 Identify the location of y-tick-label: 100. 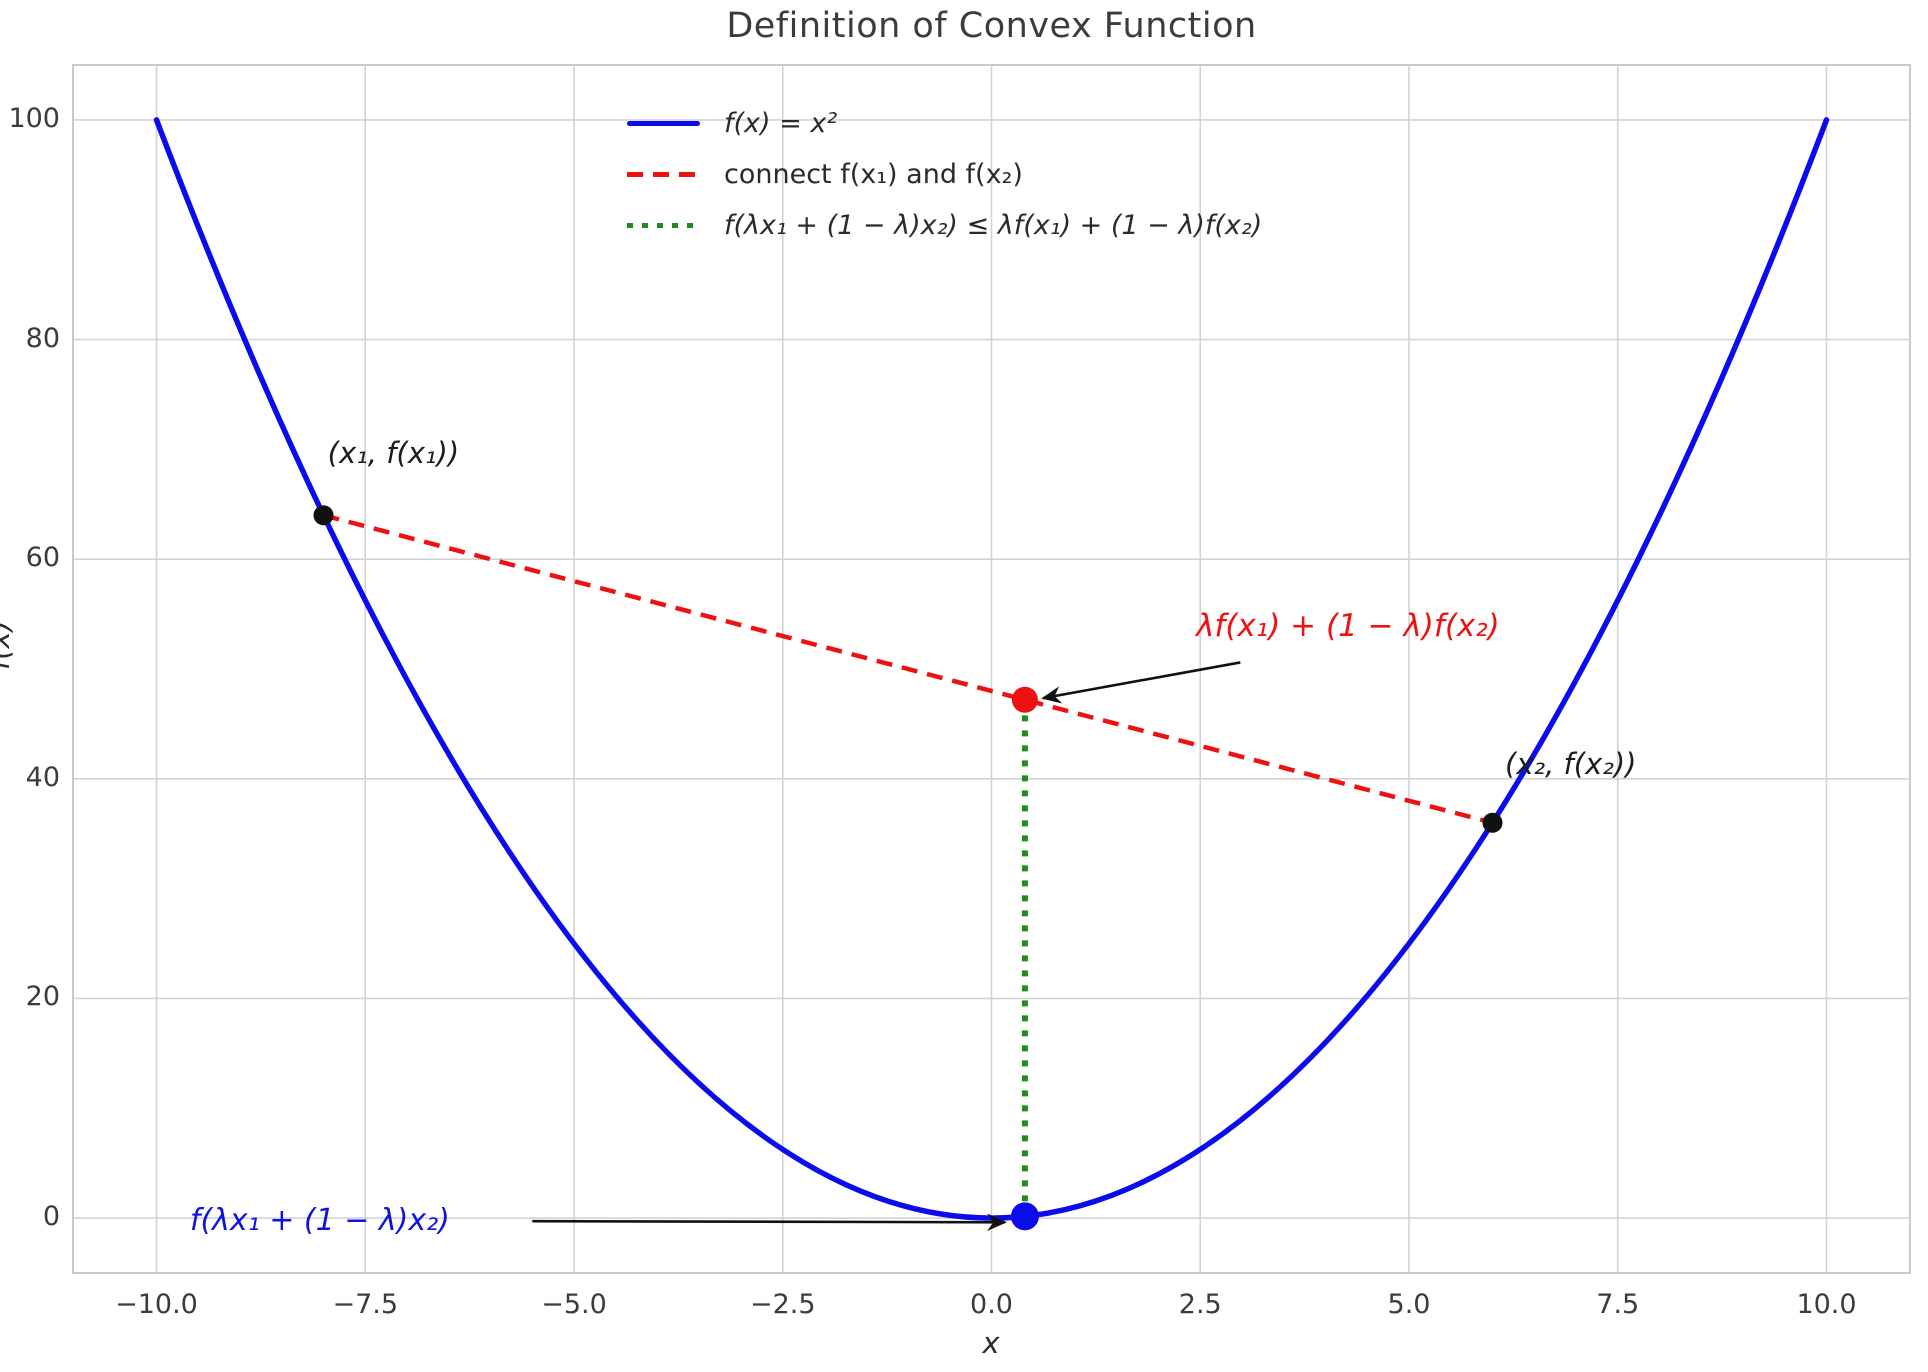
(34, 118).